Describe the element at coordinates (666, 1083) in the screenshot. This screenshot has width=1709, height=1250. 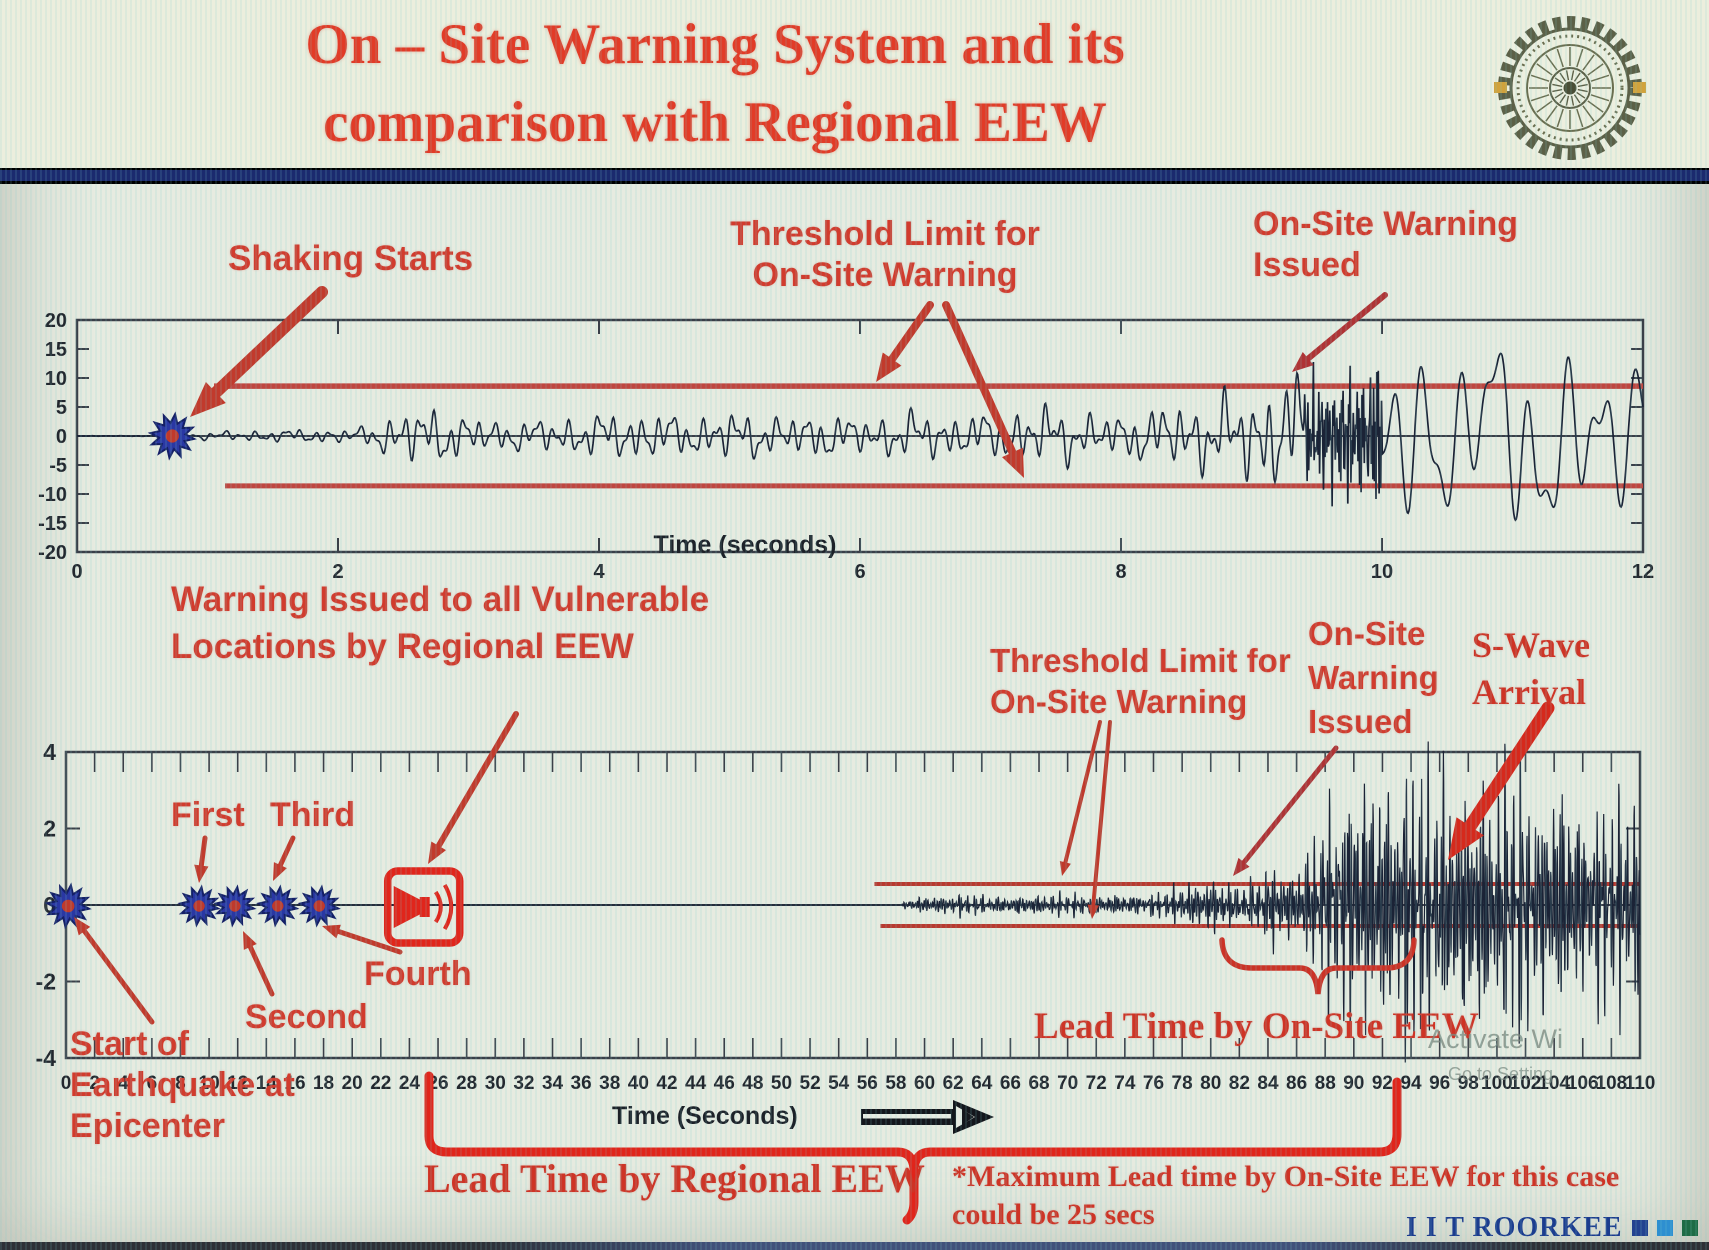
I see `svg-text: 42` at that location.